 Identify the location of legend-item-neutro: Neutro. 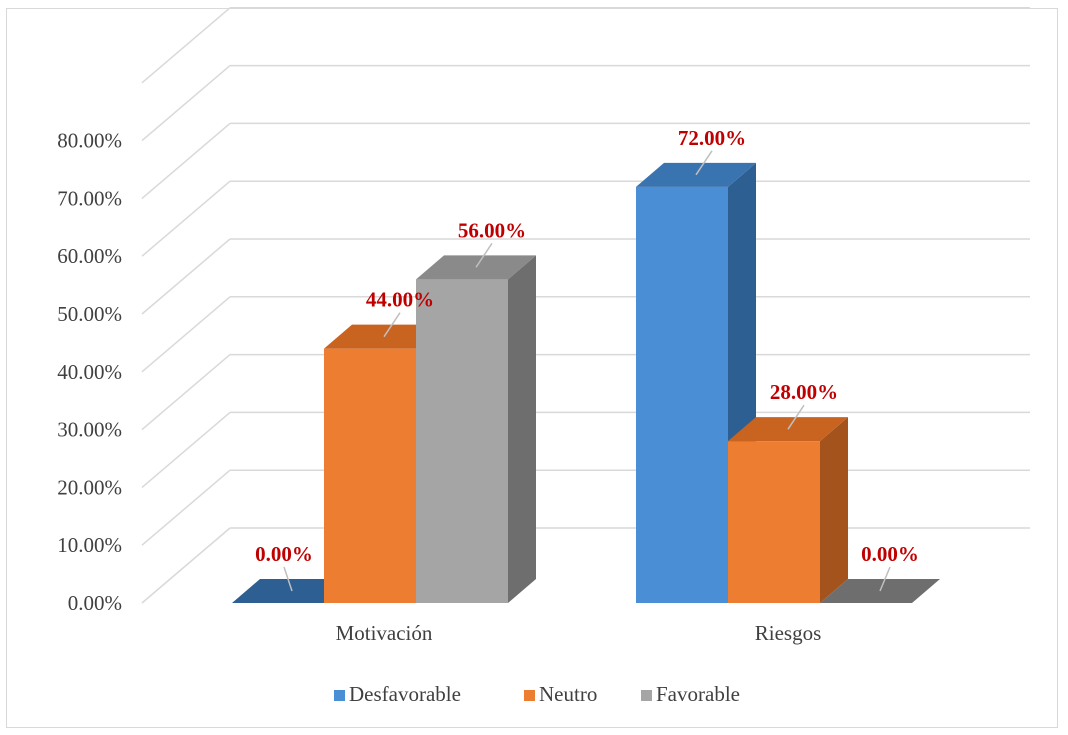
(560, 694).